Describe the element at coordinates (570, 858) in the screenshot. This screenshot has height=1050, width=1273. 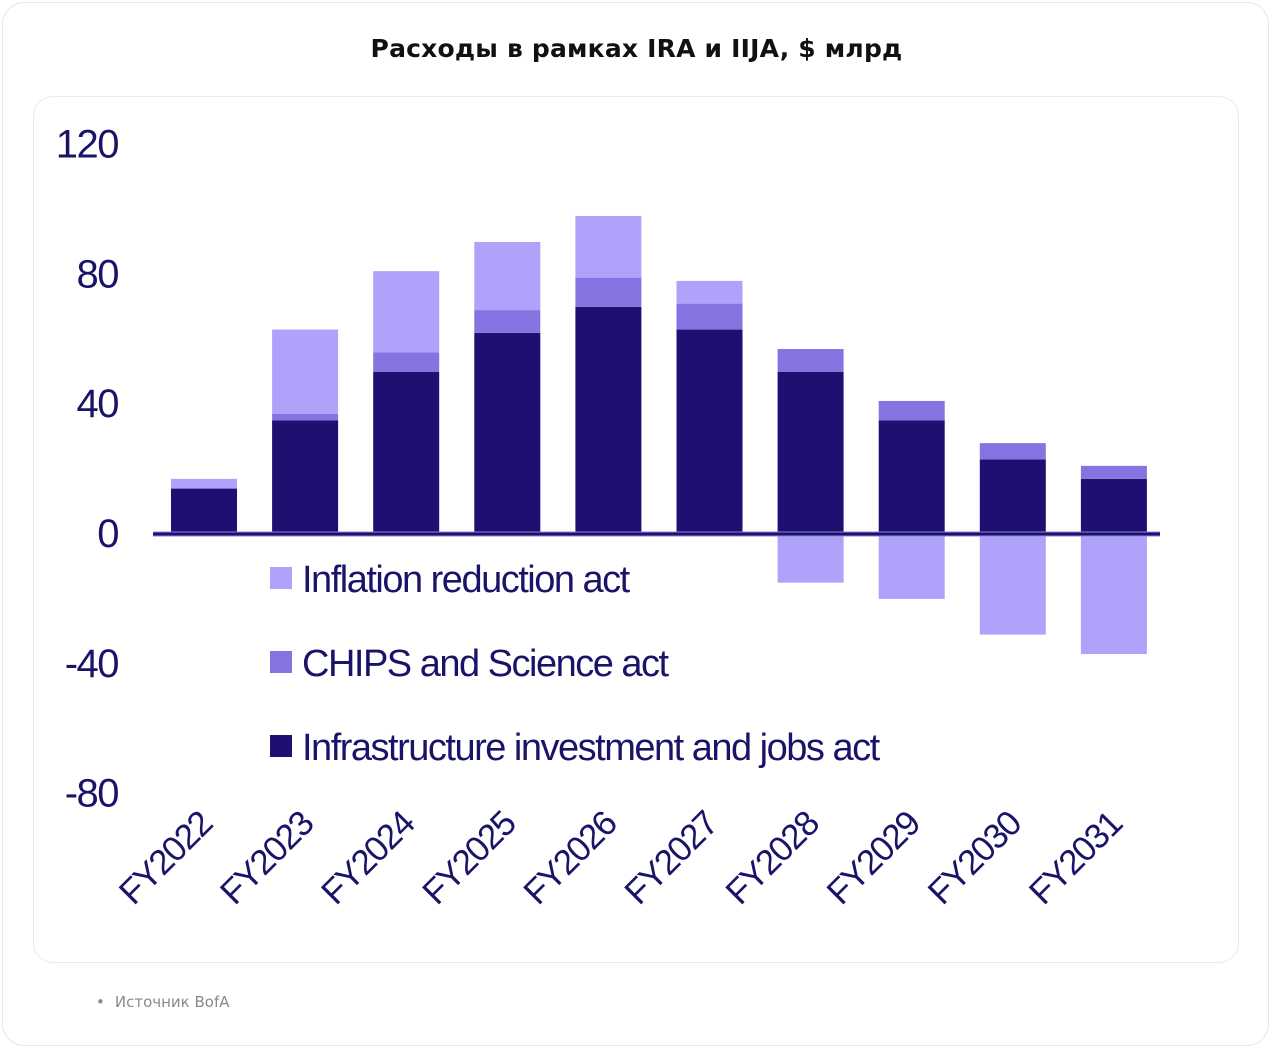
I see `x-tick-label: FY2026` at that location.